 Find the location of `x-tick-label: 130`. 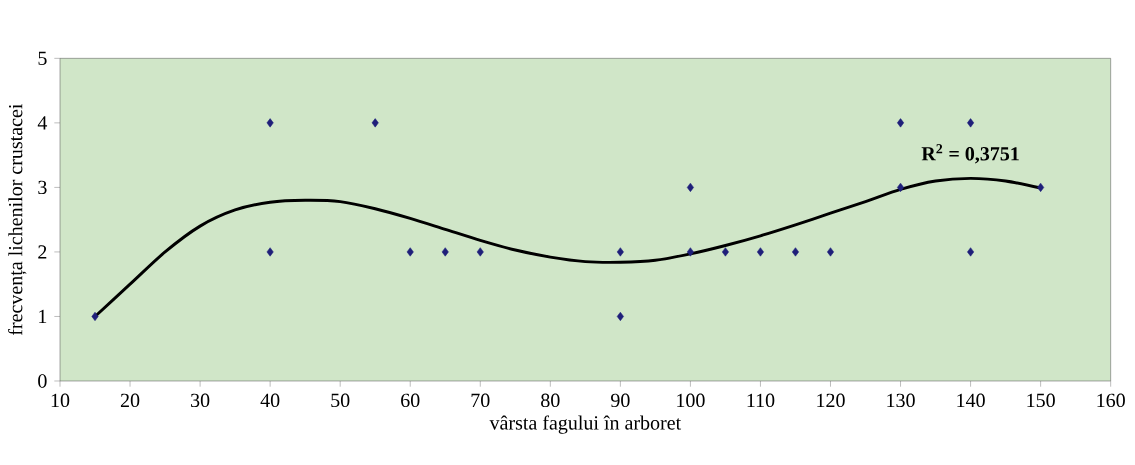

x-tick-label: 130 is located at coordinates (901, 400).